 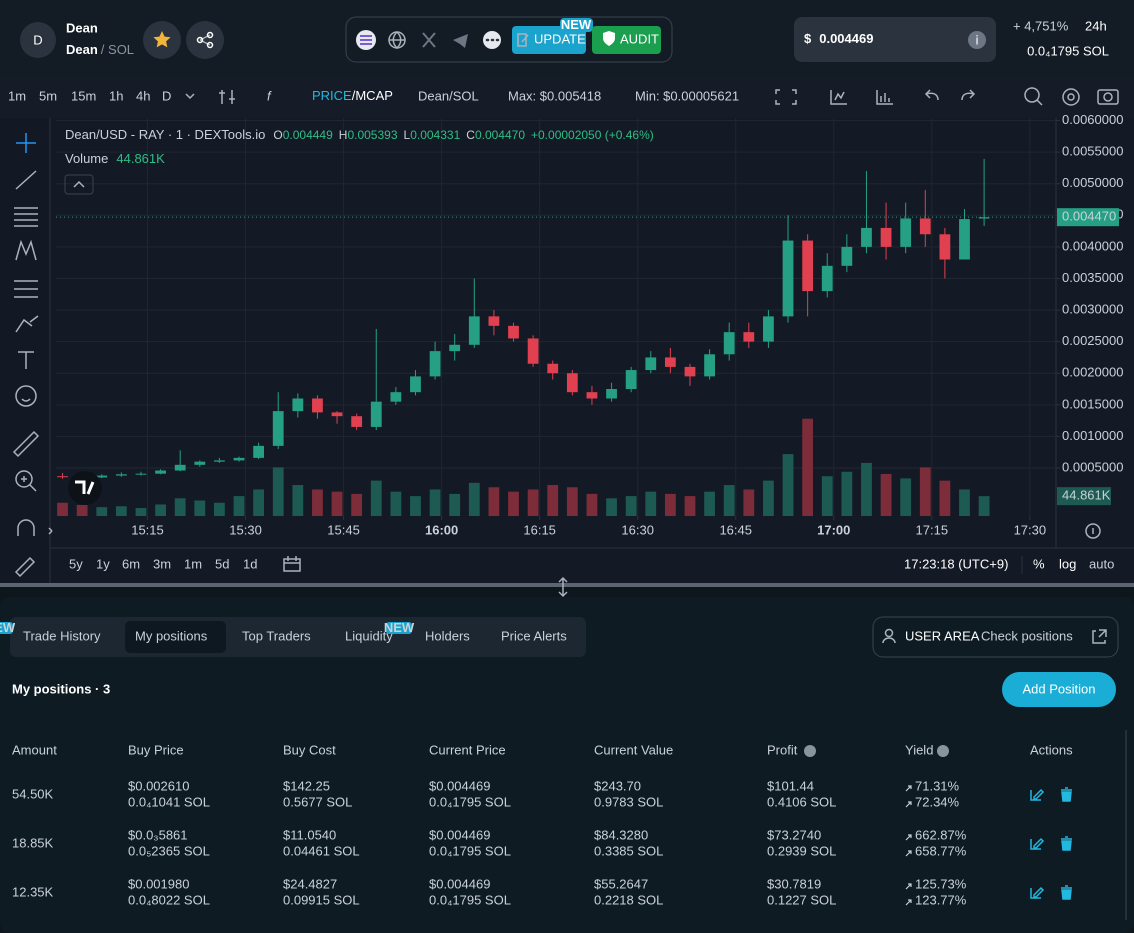 I want to click on range-button: 6m, so click(x=131, y=563).